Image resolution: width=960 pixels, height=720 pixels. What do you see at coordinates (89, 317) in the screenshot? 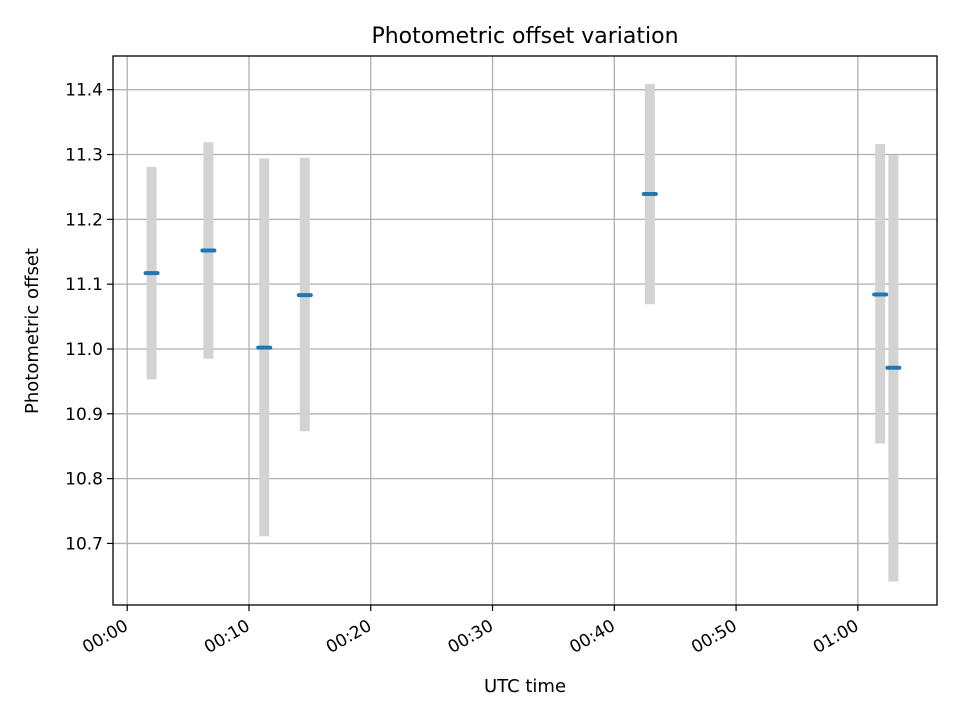
I see `y-axis-ticks: 10.7 10.8 10.9 11.0 11.1 11.2 11.3 11.4` at bounding box center [89, 317].